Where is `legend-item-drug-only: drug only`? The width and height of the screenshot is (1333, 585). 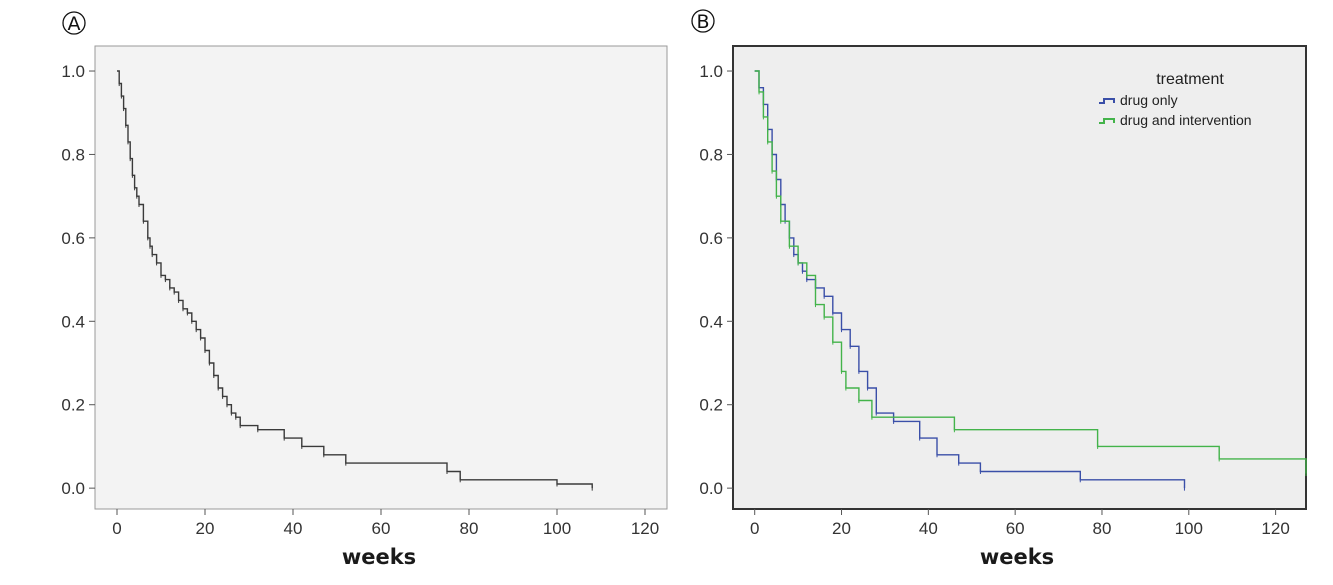
legend-item-drug-only: drug only is located at coordinates (1138, 100).